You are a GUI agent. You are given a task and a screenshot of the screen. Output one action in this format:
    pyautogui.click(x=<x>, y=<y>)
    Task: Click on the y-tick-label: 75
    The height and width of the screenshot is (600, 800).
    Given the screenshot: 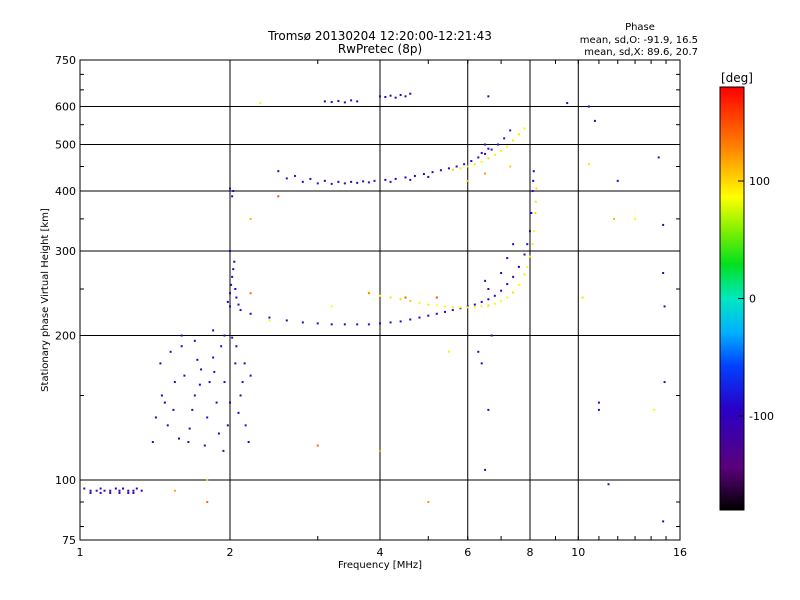 What is the action you would take?
    pyautogui.click(x=69, y=540)
    